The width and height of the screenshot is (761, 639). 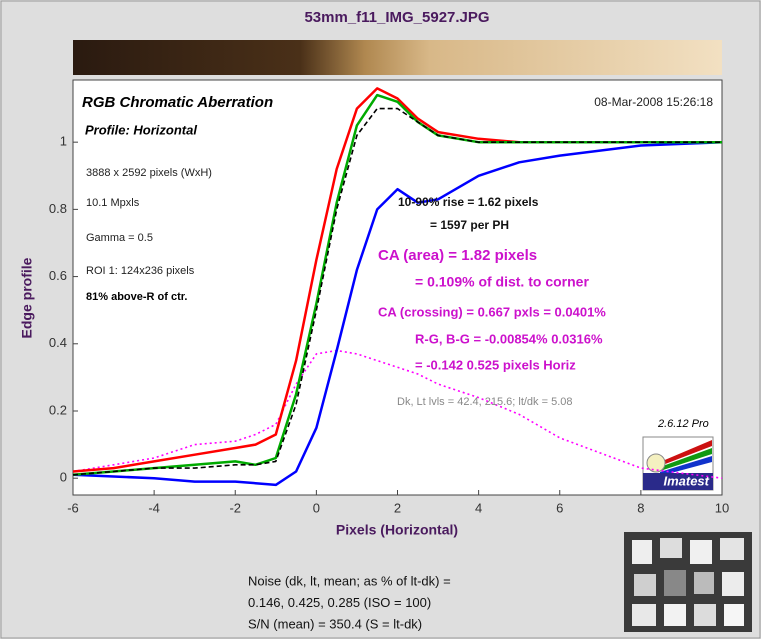 What do you see at coordinates (339, 602) in the screenshot?
I see `footer-line: 0.146, 0.425, 0.285 (ISO = 100)` at bounding box center [339, 602].